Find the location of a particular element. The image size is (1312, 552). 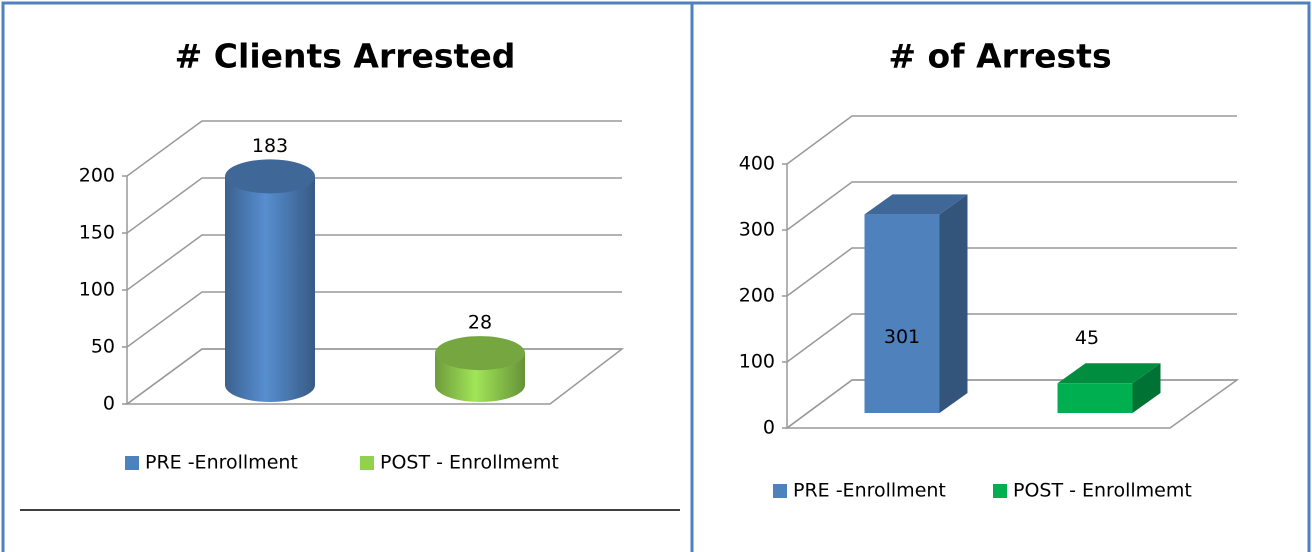

data-label: 183 is located at coordinates (270, 146).